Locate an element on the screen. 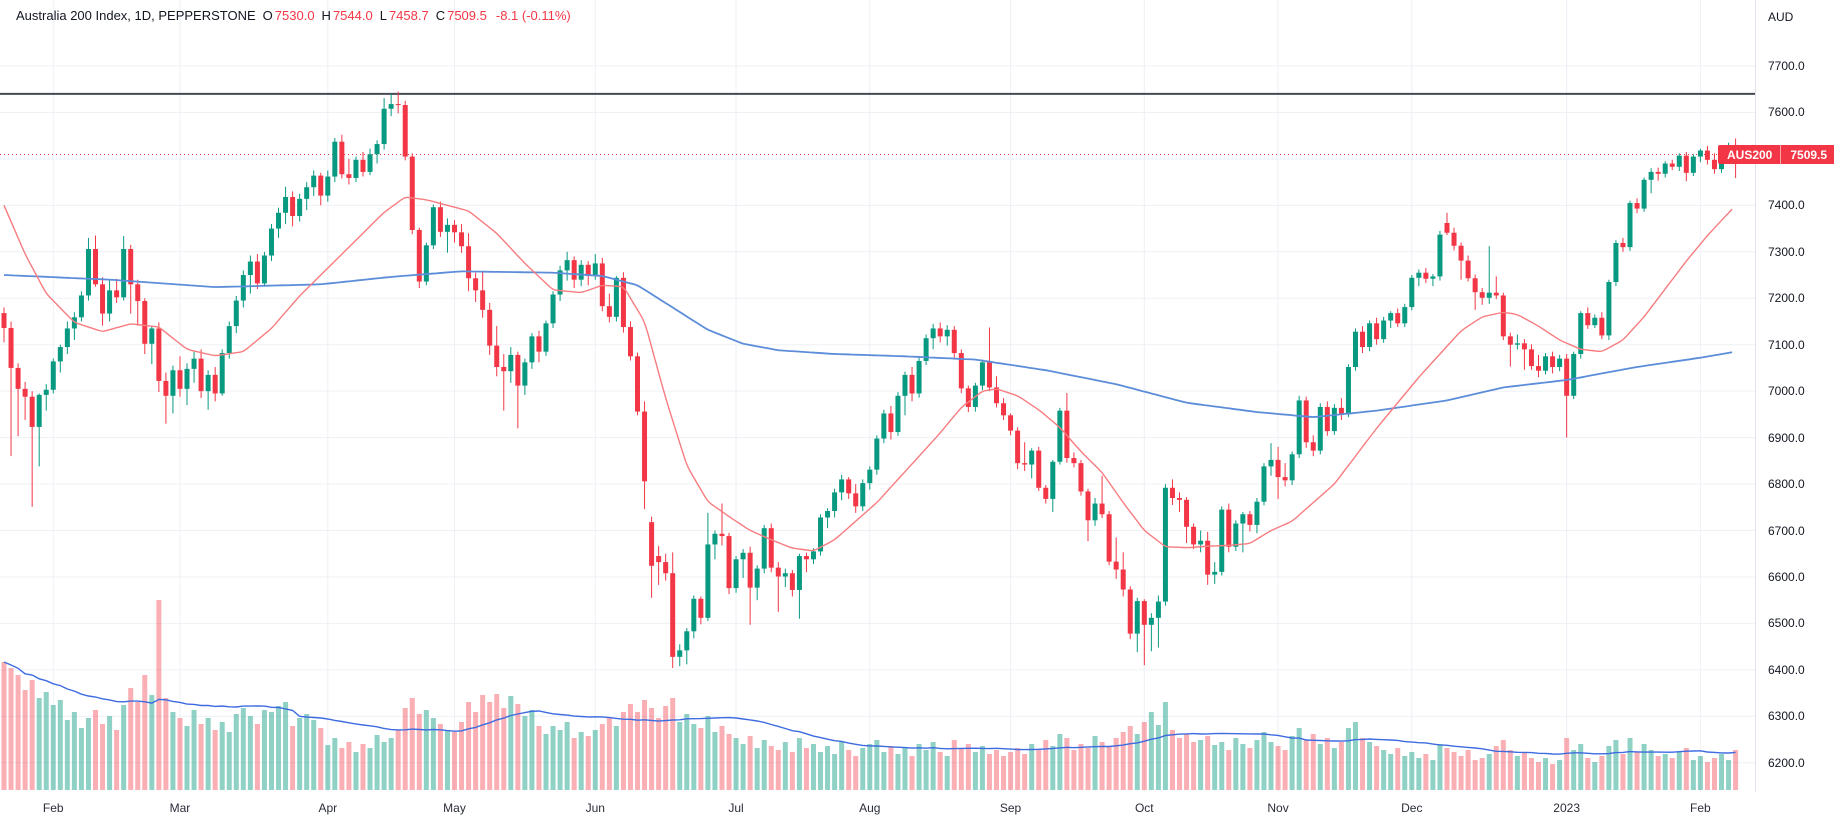 The image size is (1834, 830). time-axis: Feb Mar Apr May Jun Jul Aug Sep Oct Nov Dec 2023 Feb is located at coordinates (917, 811).